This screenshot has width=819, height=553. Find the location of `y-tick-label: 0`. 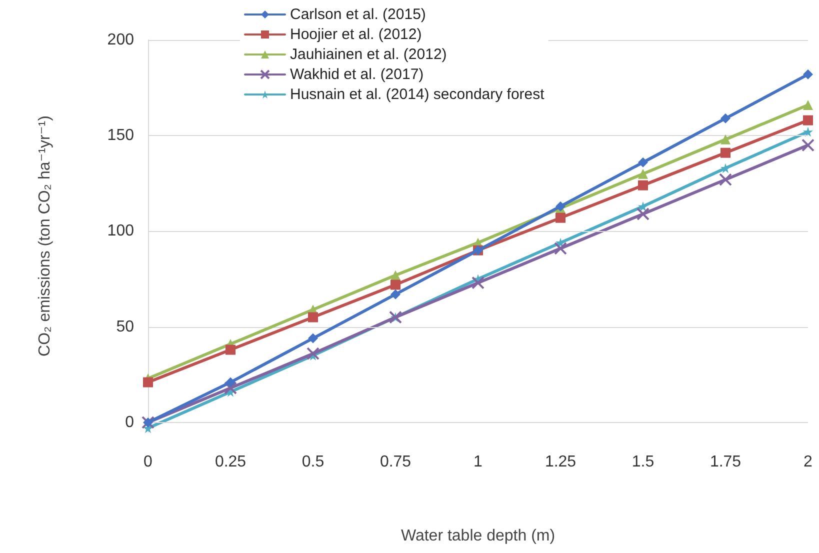

y-tick-label: 0 is located at coordinates (129, 422).